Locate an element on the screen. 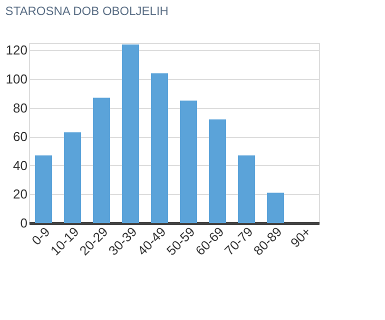  y-tick-label: 80 is located at coordinates (20, 108).